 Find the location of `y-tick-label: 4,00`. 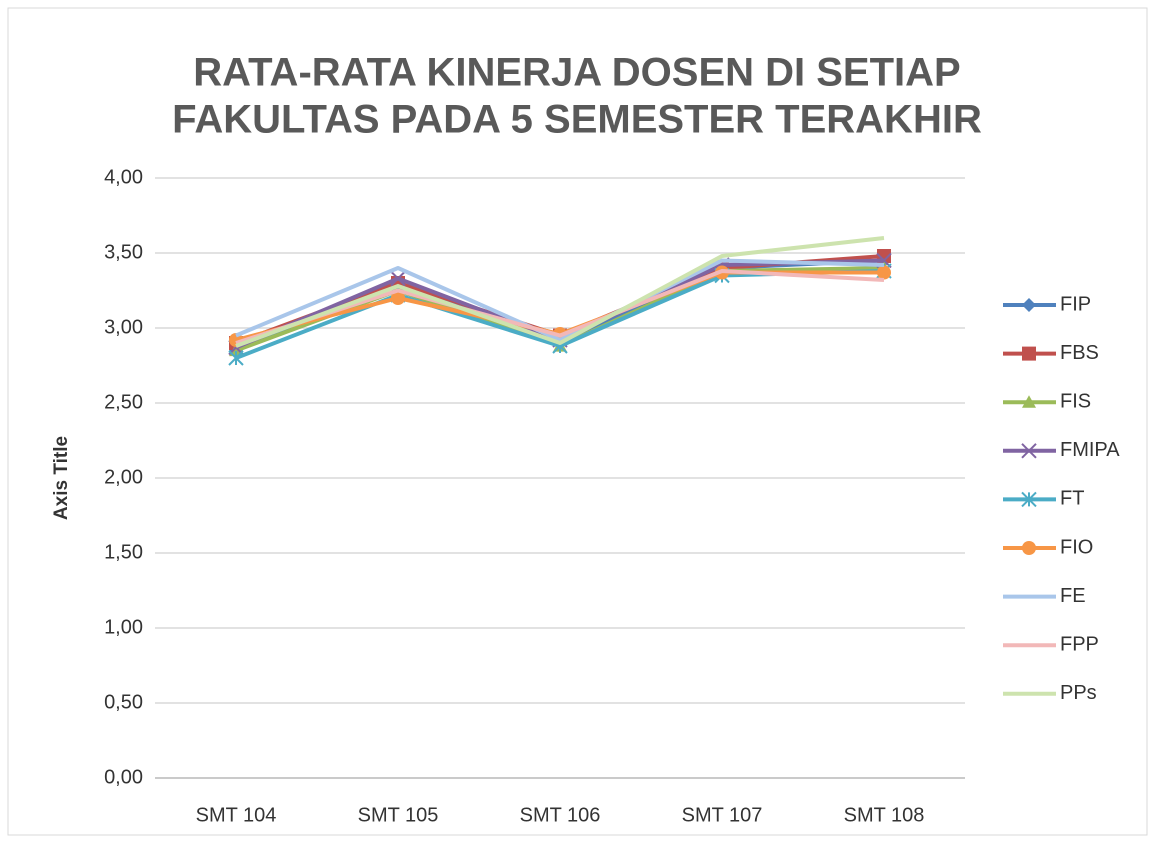

y-tick-label: 4,00 is located at coordinates (123, 177).